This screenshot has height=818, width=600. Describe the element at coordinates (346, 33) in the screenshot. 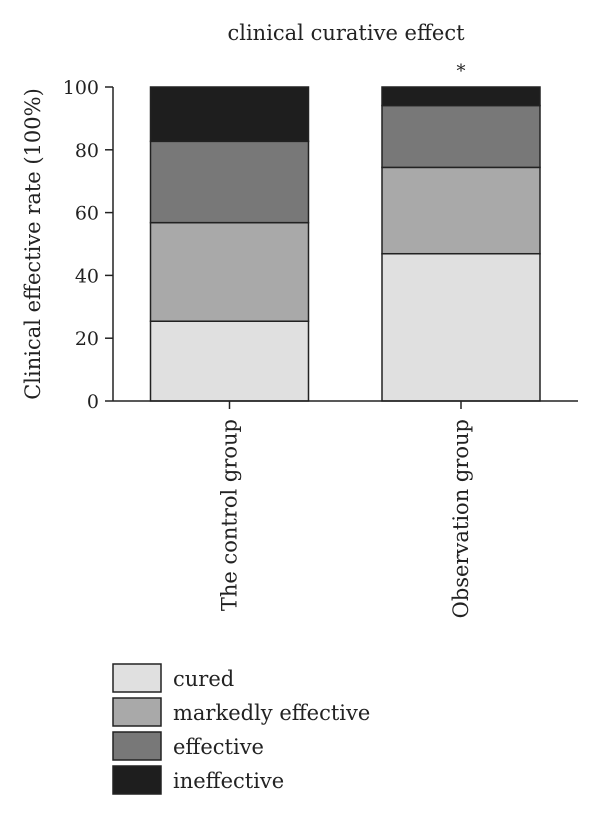

I see `chart-title: clinical curative effect` at that location.